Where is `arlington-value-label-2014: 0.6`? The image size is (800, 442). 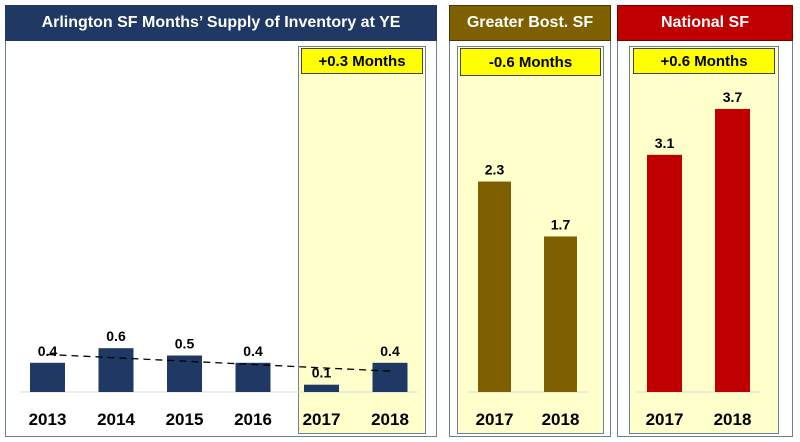 arlington-value-label-2014: 0.6 is located at coordinates (116, 336).